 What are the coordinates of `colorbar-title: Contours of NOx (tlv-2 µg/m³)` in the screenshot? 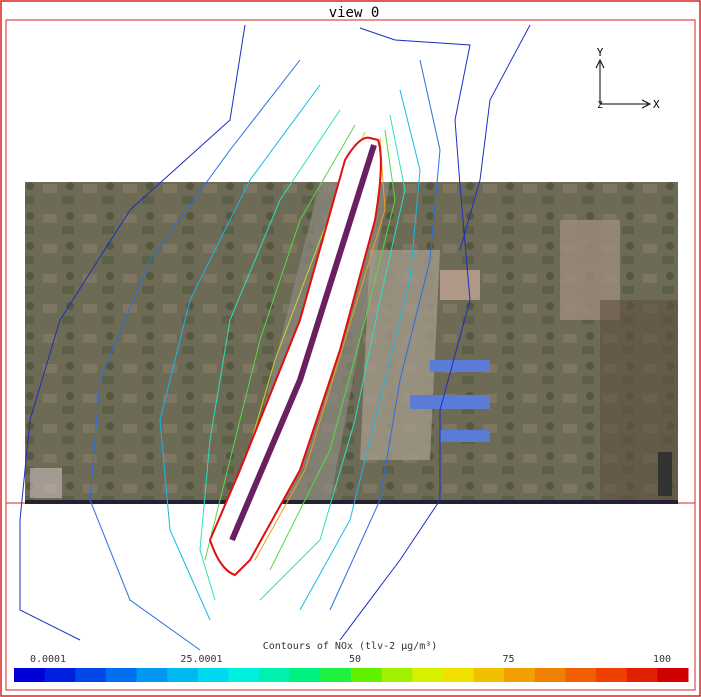 It's located at (350, 646).